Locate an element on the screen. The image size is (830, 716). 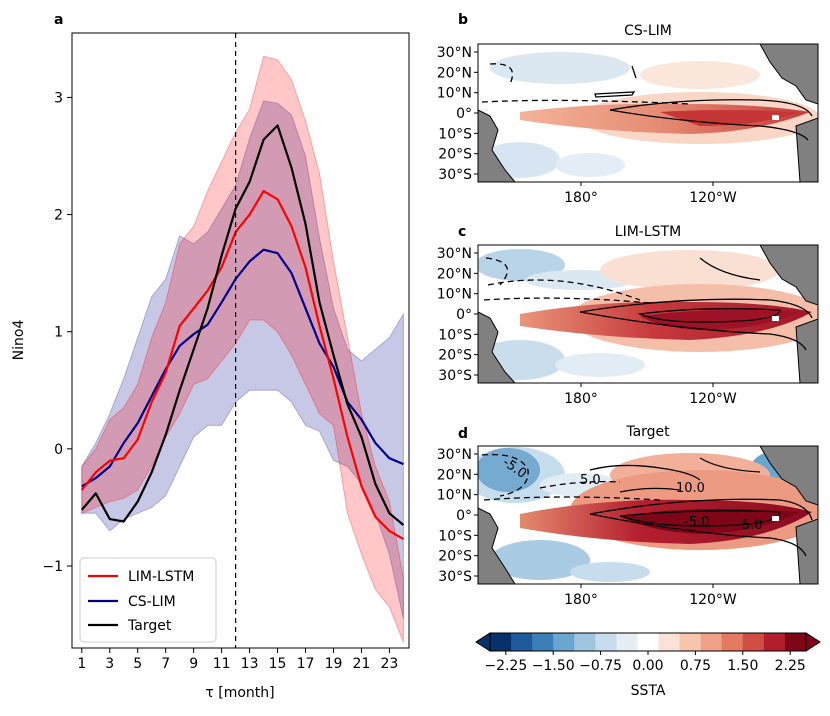
map-title-lim-lstm: LIM-LSTM is located at coordinates (648, 232).